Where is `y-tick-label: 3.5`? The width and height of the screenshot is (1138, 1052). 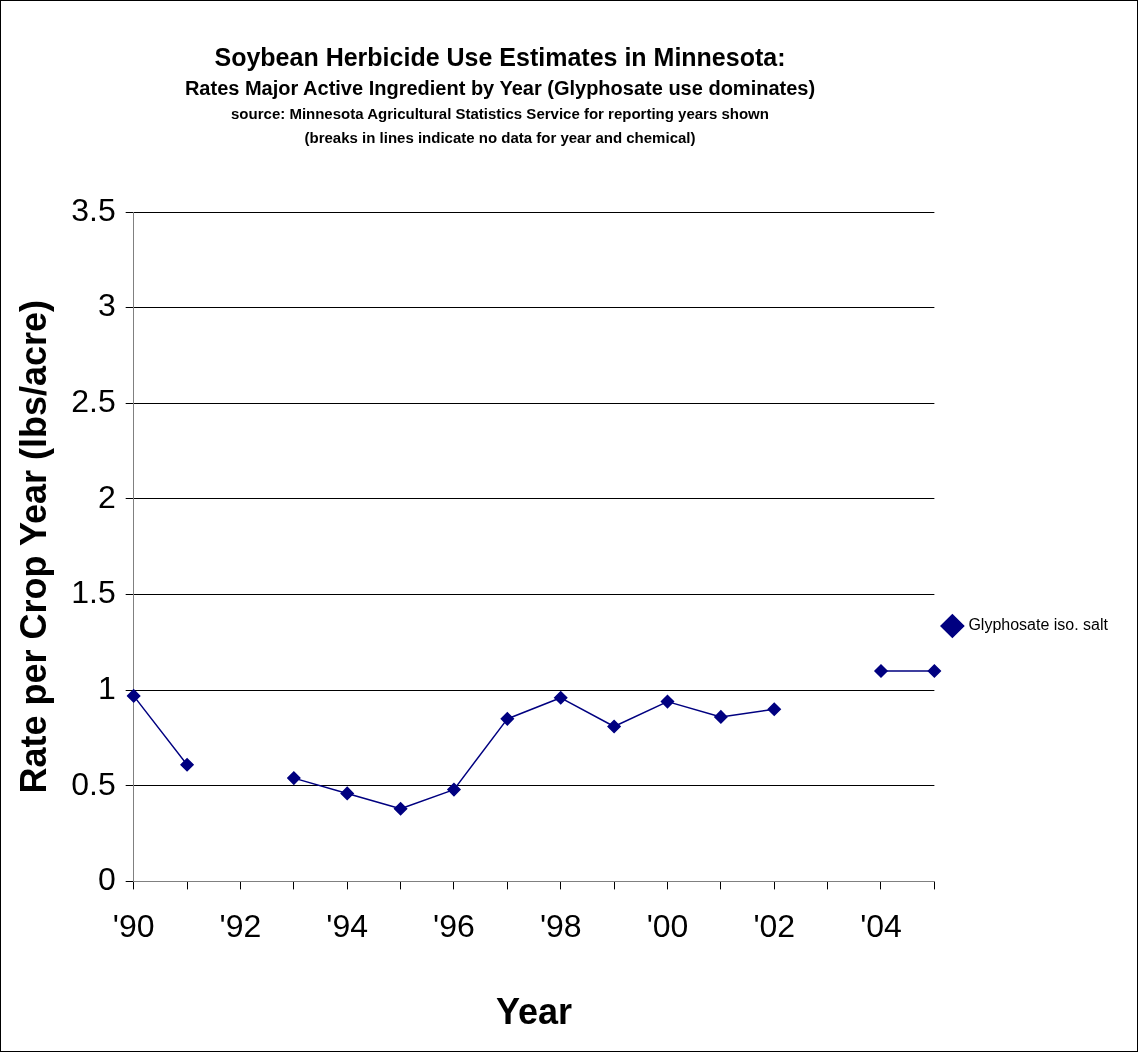 y-tick-label: 3.5 is located at coordinates (93, 209).